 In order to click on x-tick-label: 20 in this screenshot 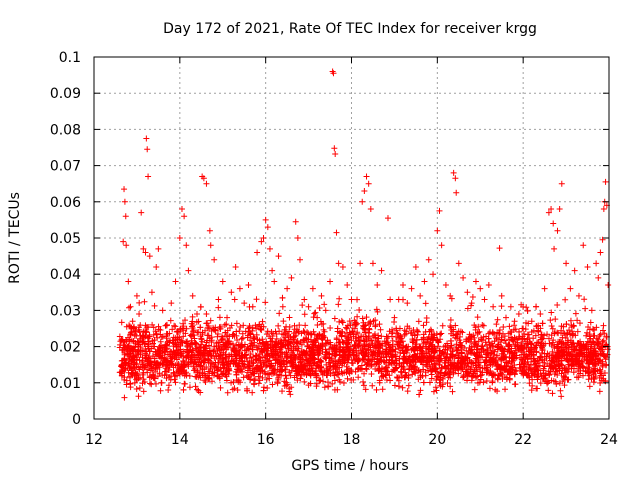, I will do `click(437, 440)`.